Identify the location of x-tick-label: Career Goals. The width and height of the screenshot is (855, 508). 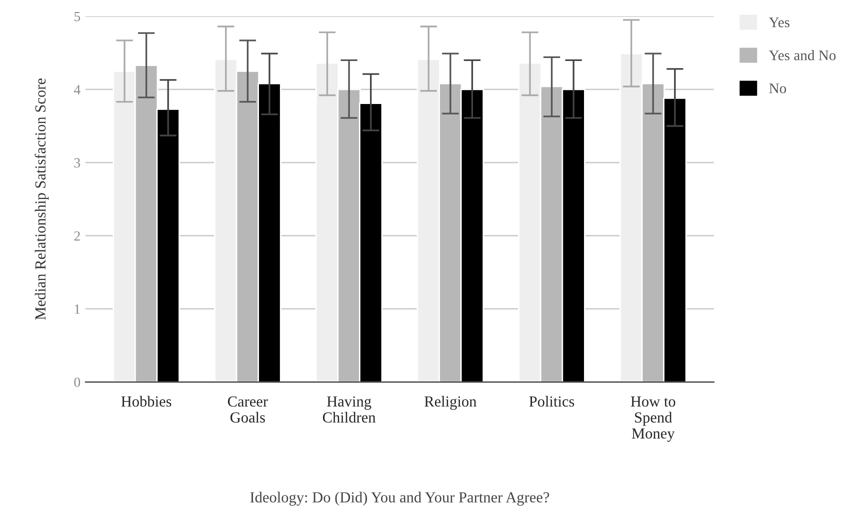
(248, 409).